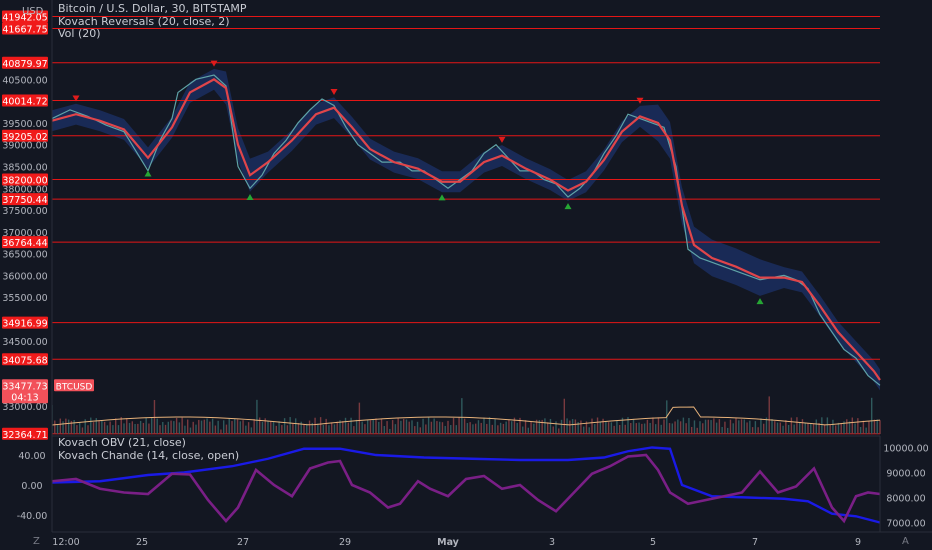 The width and height of the screenshot is (932, 550). What do you see at coordinates (345, 542) in the screenshot?
I see `time-tick-label: 29` at bounding box center [345, 542].